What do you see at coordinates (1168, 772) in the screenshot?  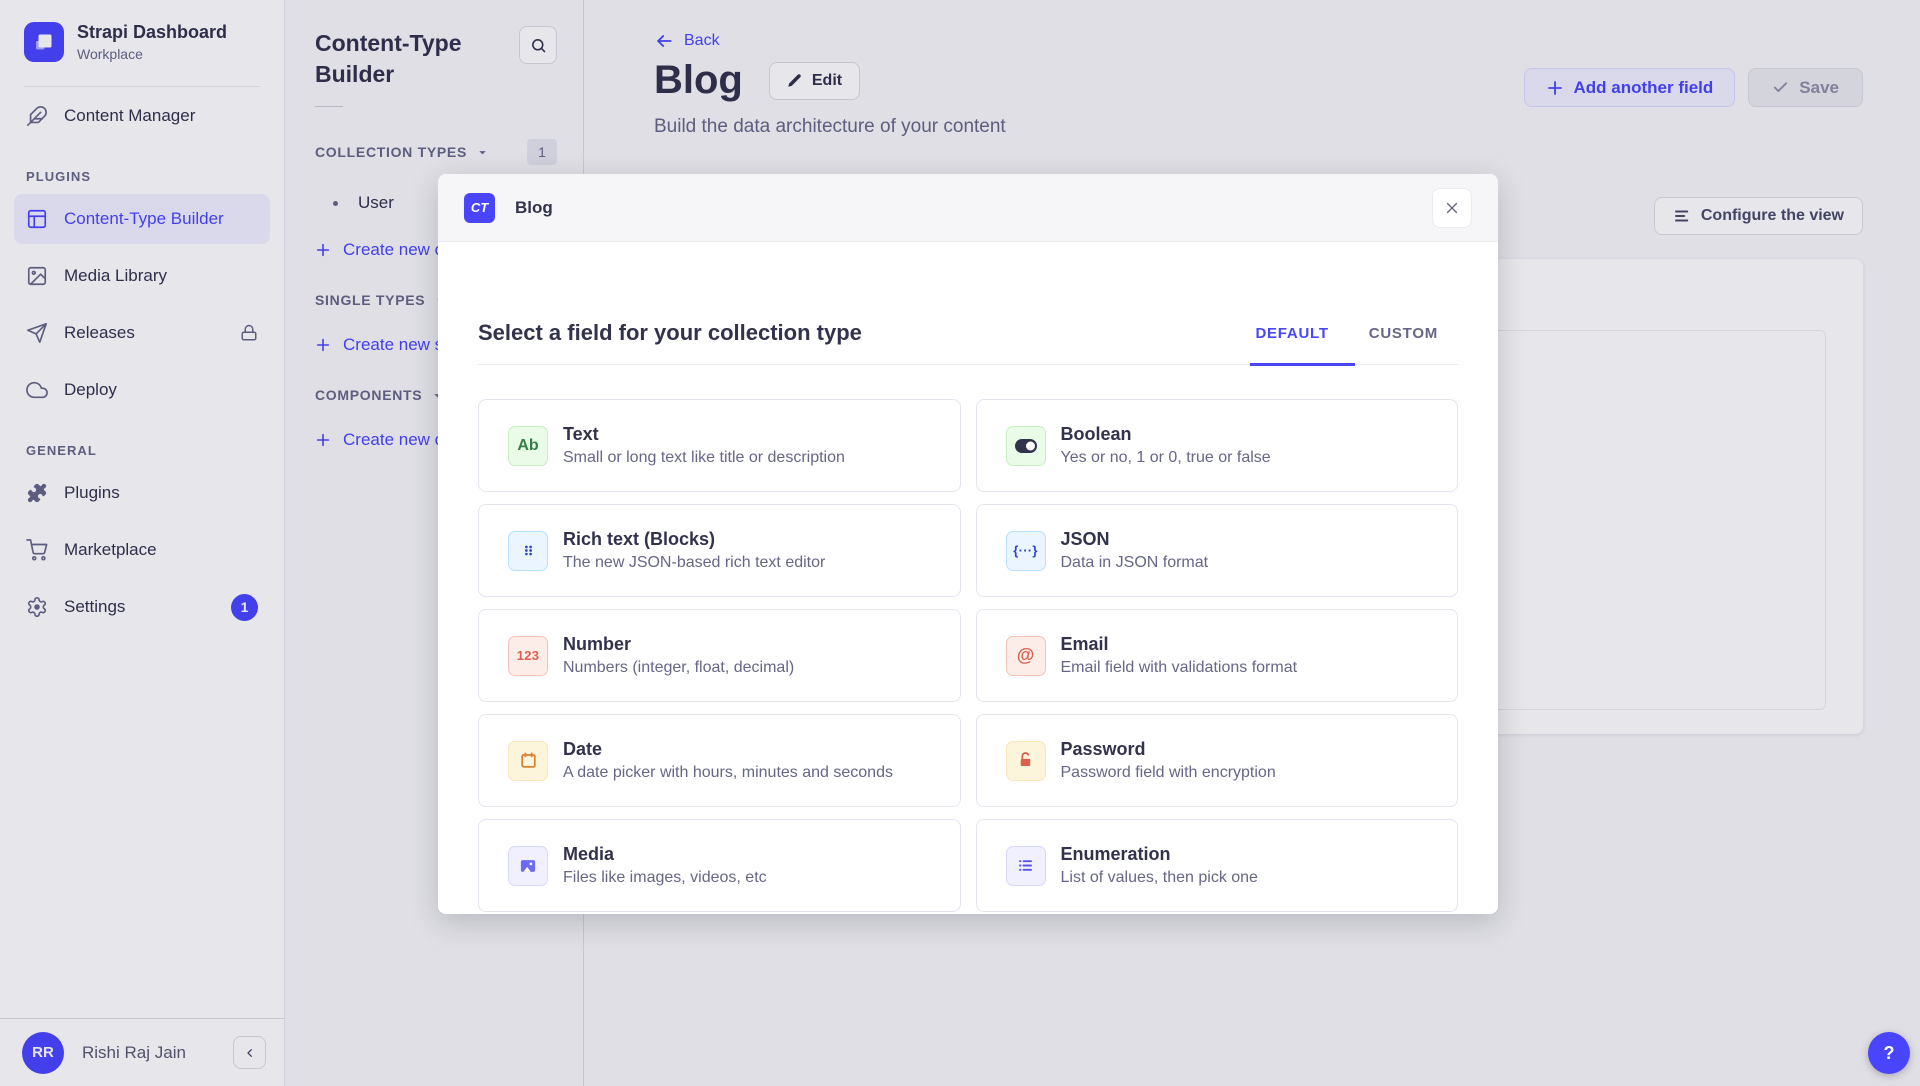 I see `field-desc: Password field with encryption` at bounding box center [1168, 772].